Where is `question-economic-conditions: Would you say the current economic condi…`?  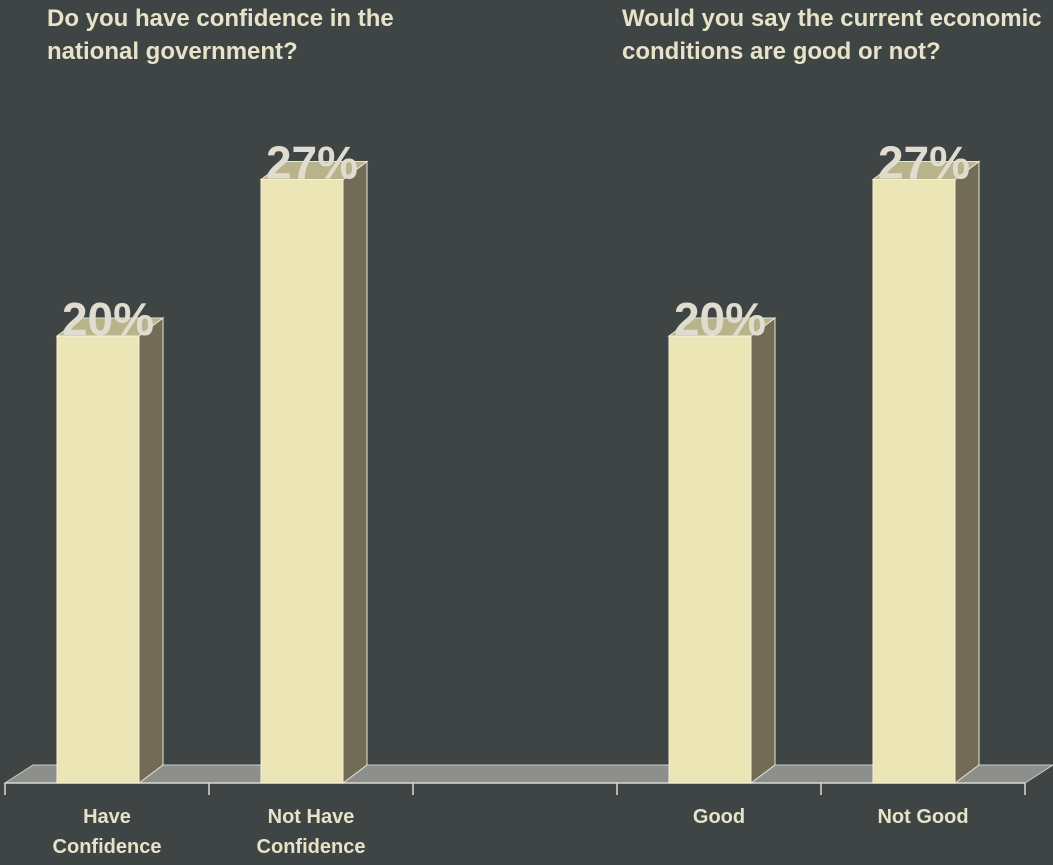 question-economic-conditions: Would you say the current economic condi… is located at coordinates (832, 35).